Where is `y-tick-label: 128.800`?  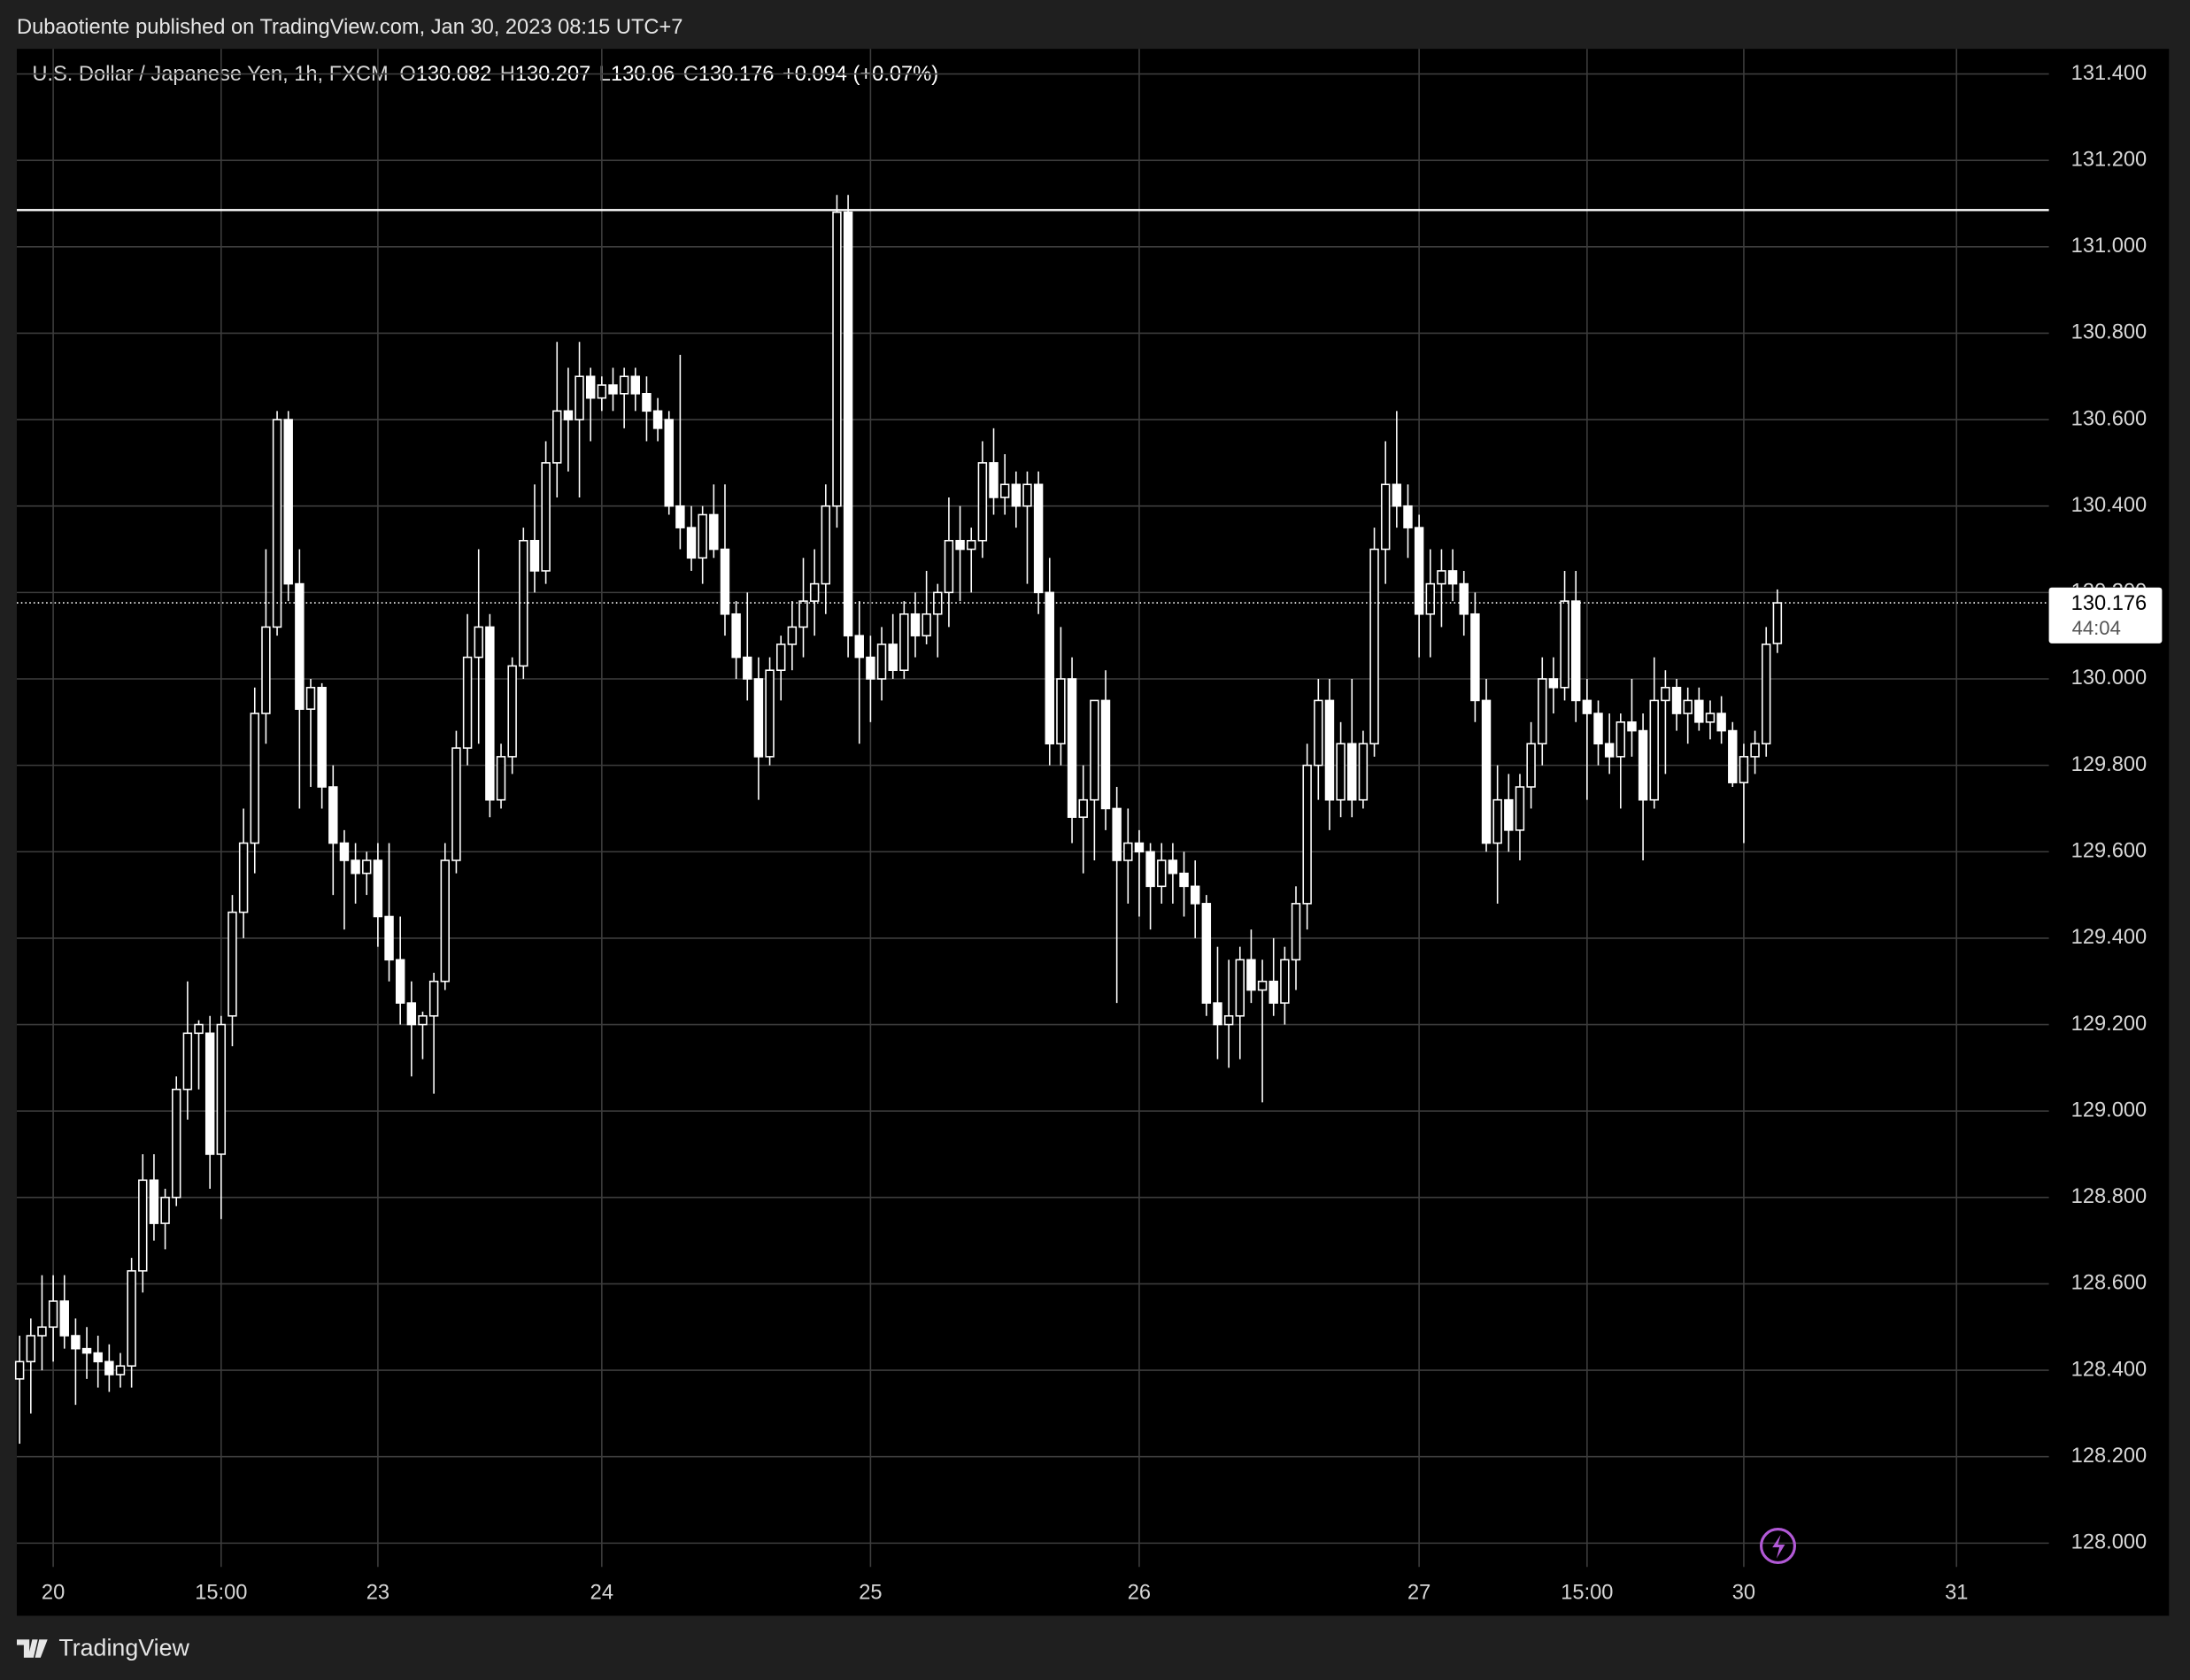
y-tick-label: 128.800 is located at coordinates (2109, 1196).